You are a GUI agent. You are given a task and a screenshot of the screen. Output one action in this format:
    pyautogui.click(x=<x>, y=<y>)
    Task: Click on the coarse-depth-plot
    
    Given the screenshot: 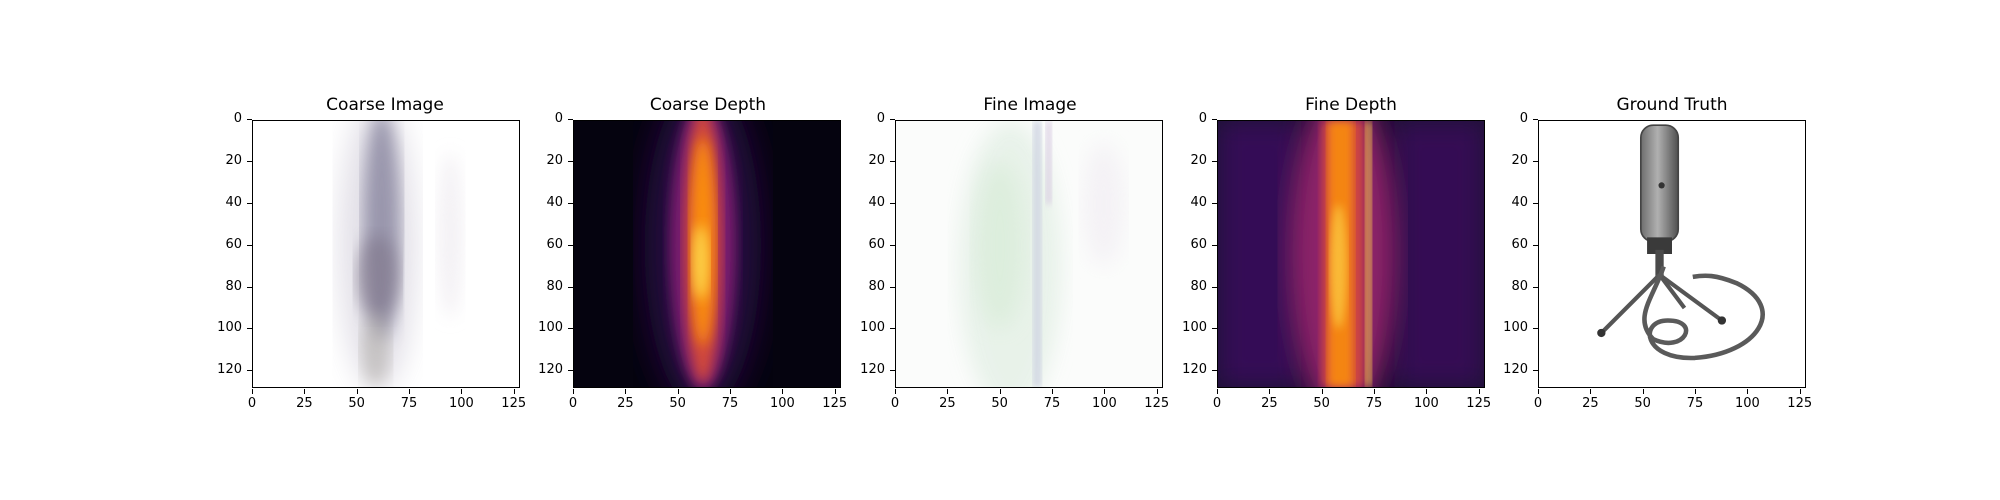 What is the action you would take?
    pyautogui.click(x=707, y=254)
    